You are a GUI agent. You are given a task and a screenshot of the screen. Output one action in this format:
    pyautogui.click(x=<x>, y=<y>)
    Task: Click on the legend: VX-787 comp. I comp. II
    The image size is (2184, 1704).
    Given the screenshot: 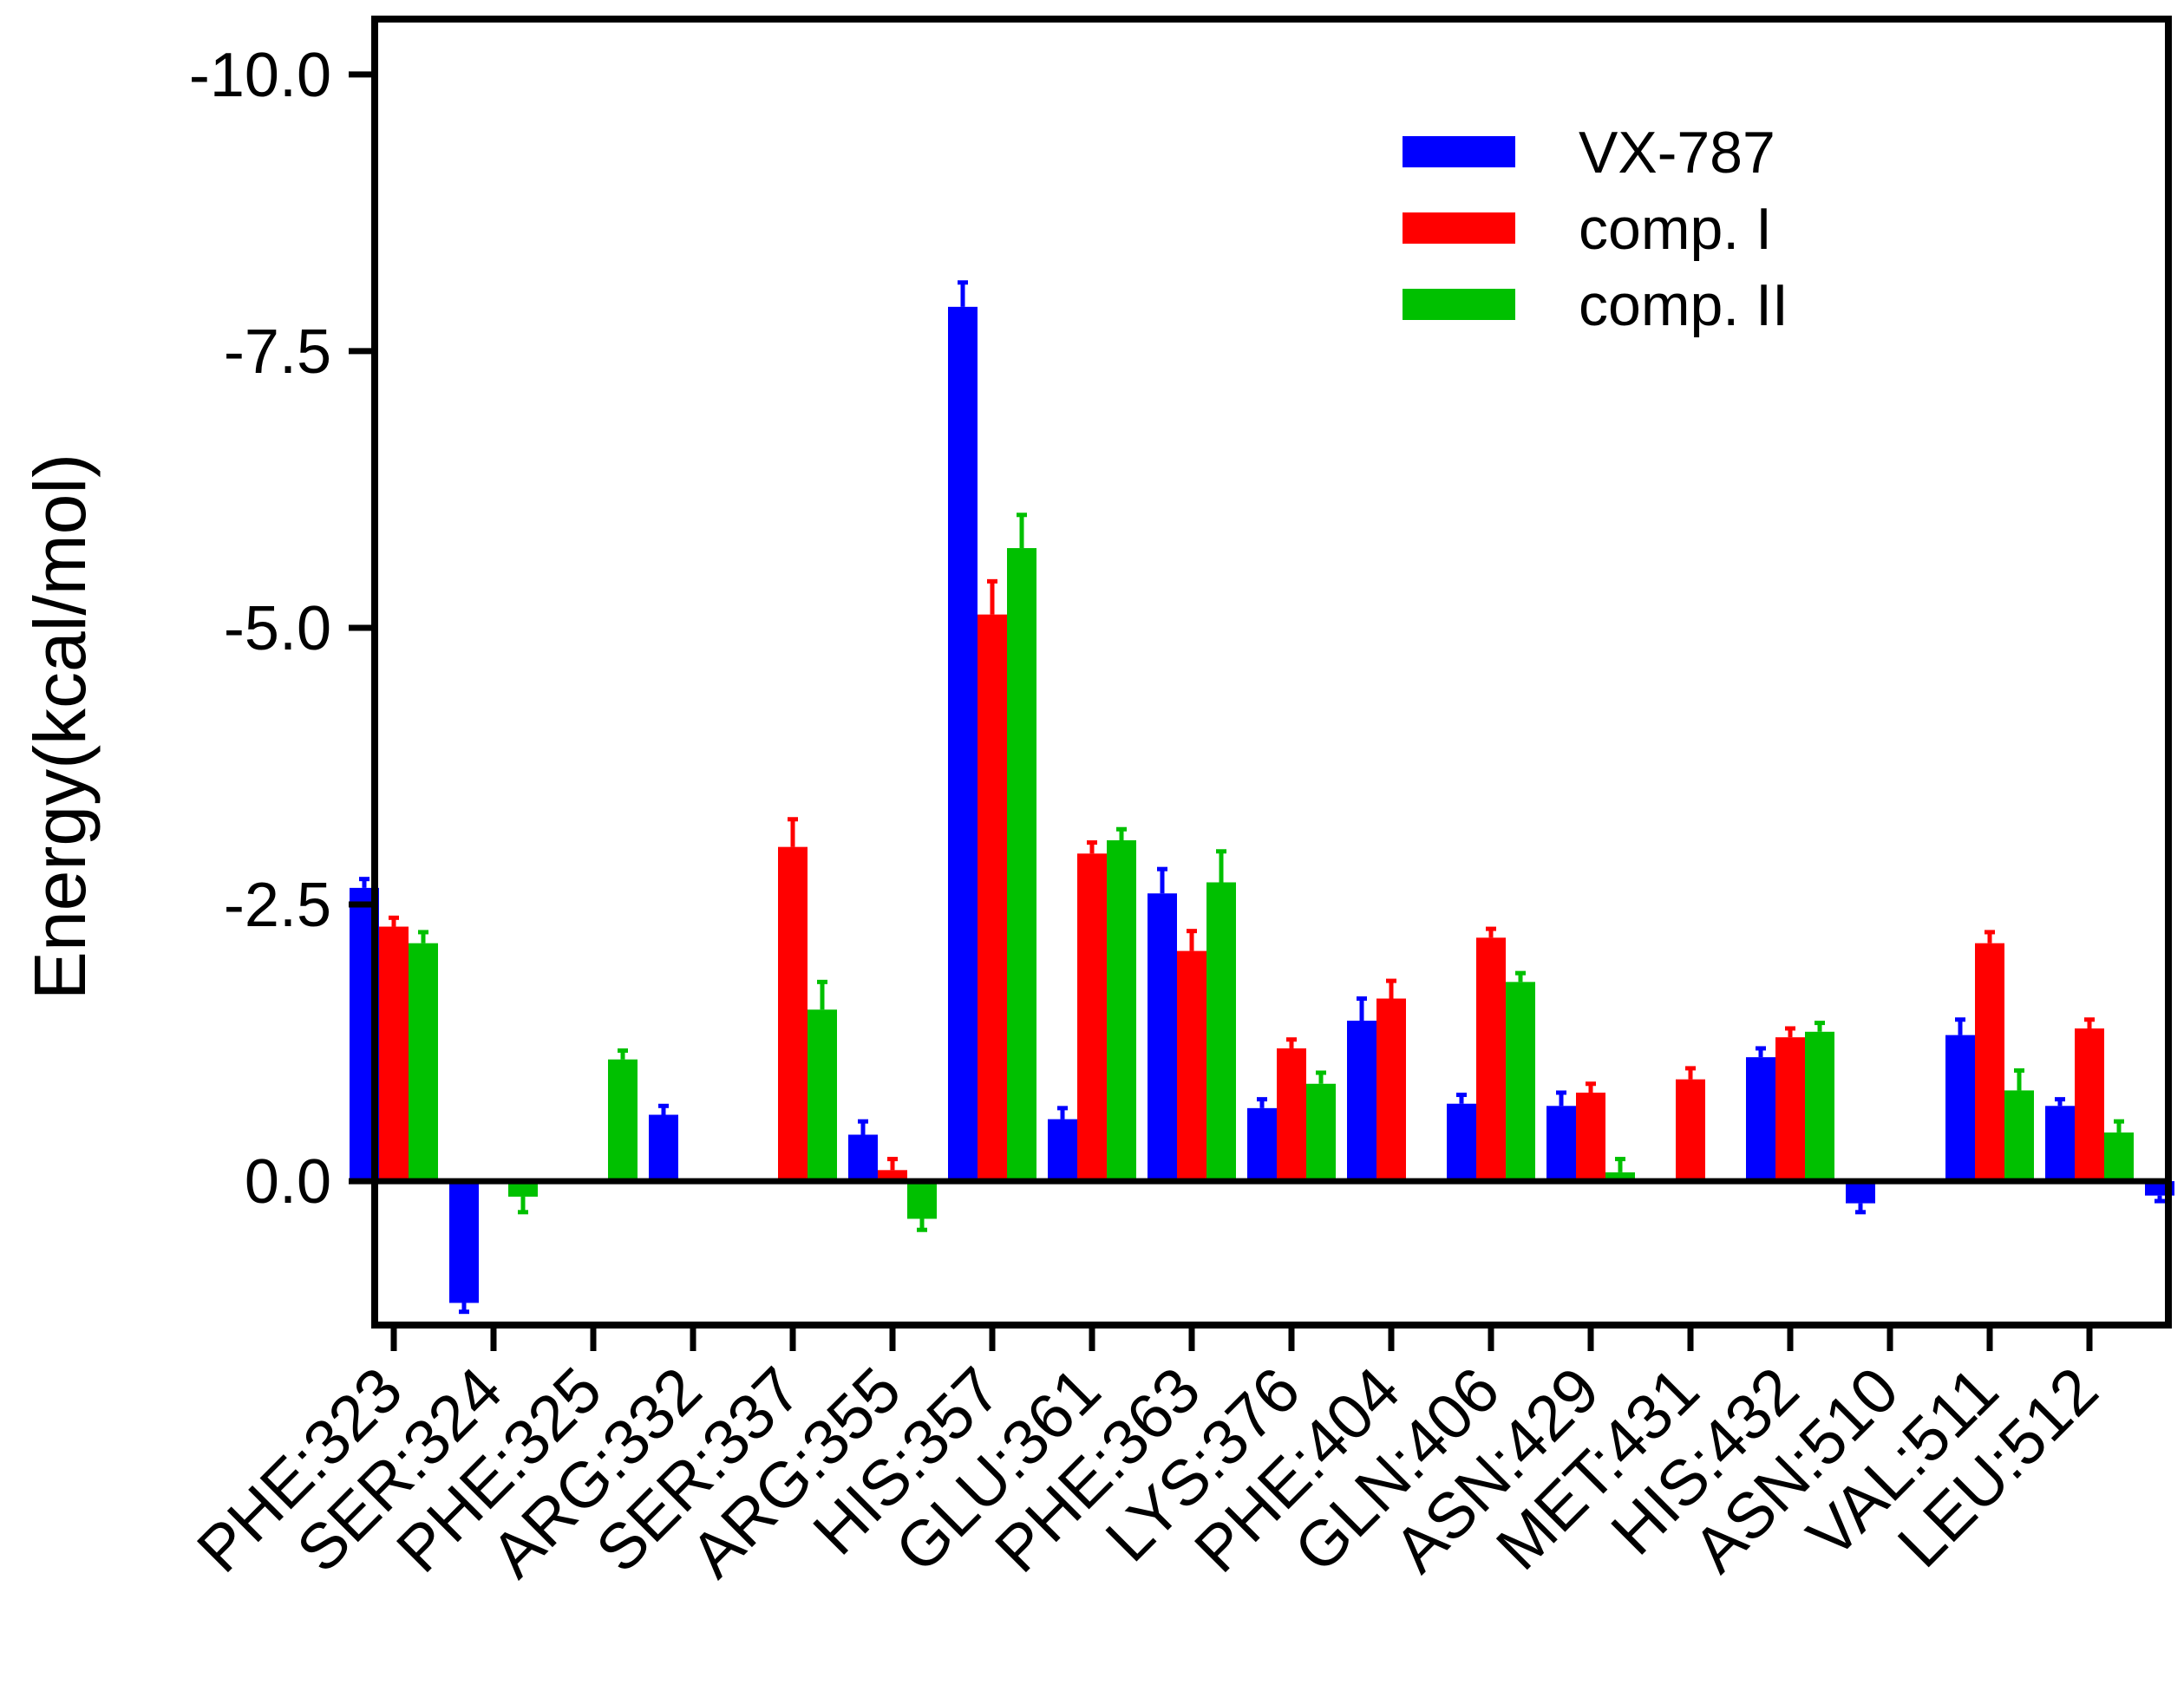 What is the action you would take?
    pyautogui.click(x=1595, y=229)
    